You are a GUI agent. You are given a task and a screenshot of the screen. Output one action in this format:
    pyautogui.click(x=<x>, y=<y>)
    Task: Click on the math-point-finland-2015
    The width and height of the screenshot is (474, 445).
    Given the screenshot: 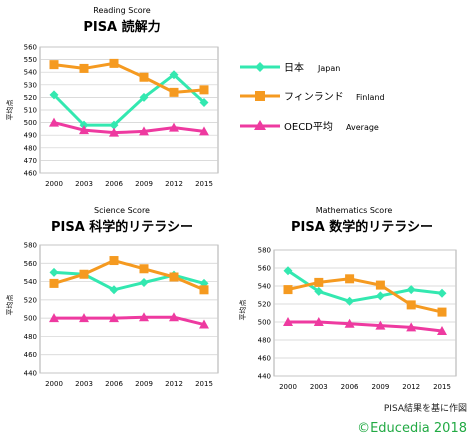 What is the action you would take?
    pyautogui.click(x=442, y=312)
    